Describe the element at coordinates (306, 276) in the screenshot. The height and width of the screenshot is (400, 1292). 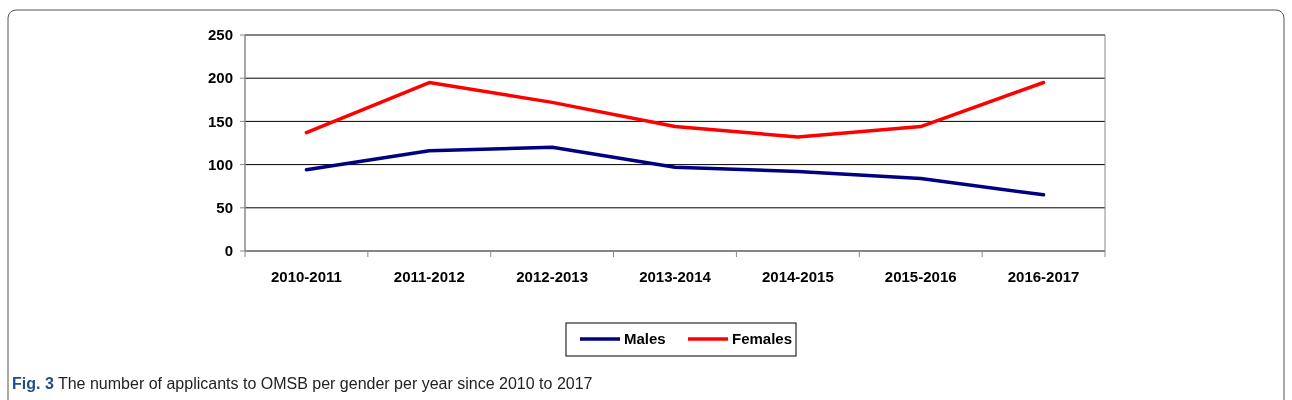
I see `x-tick-label: 2010-2011` at that location.